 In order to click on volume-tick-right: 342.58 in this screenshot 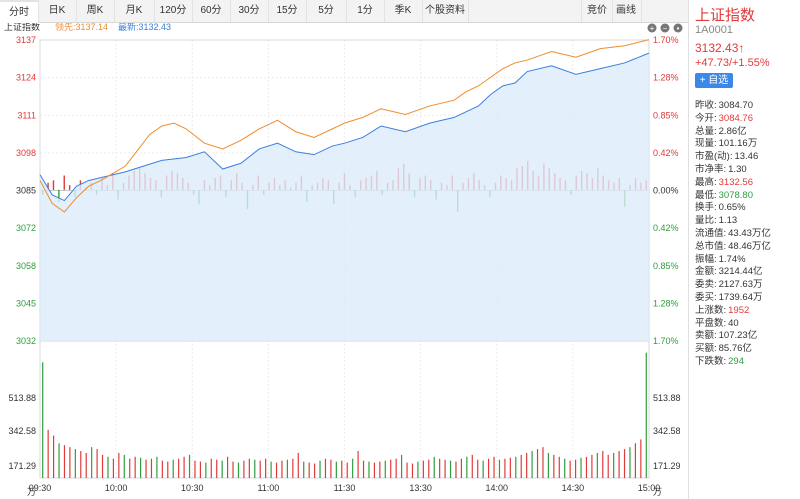, I will do `click(667, 431)`.